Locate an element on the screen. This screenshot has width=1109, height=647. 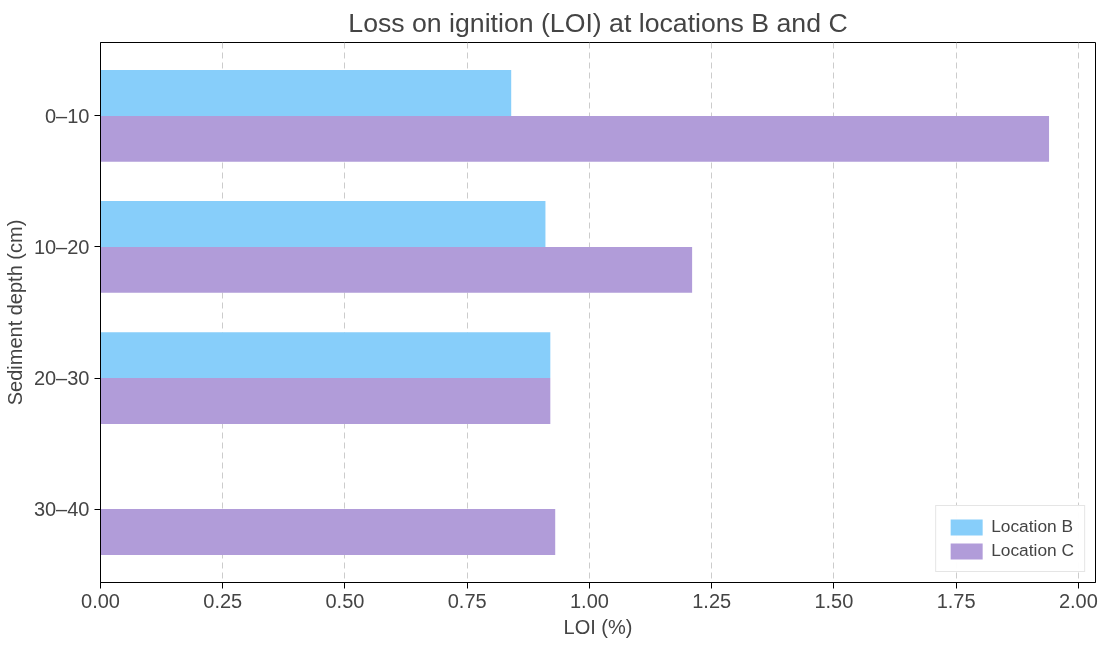
legend-label: Location B is located at coordinates (1032, 526).